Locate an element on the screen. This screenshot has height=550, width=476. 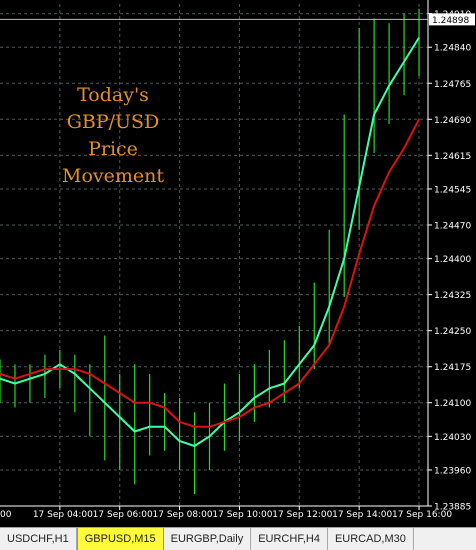
tab-eurchf-h4: EURCHF,H4 is located at coordinates (289, 539).